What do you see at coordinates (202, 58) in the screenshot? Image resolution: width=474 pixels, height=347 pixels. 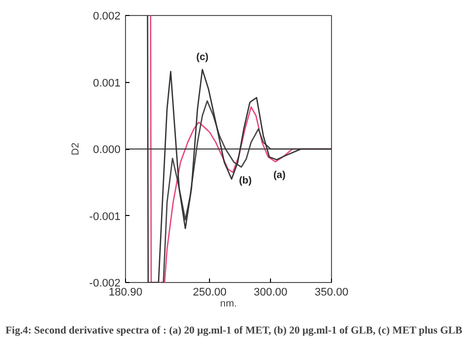 I see `annotation: (c)` at bounding box center [202, 58].